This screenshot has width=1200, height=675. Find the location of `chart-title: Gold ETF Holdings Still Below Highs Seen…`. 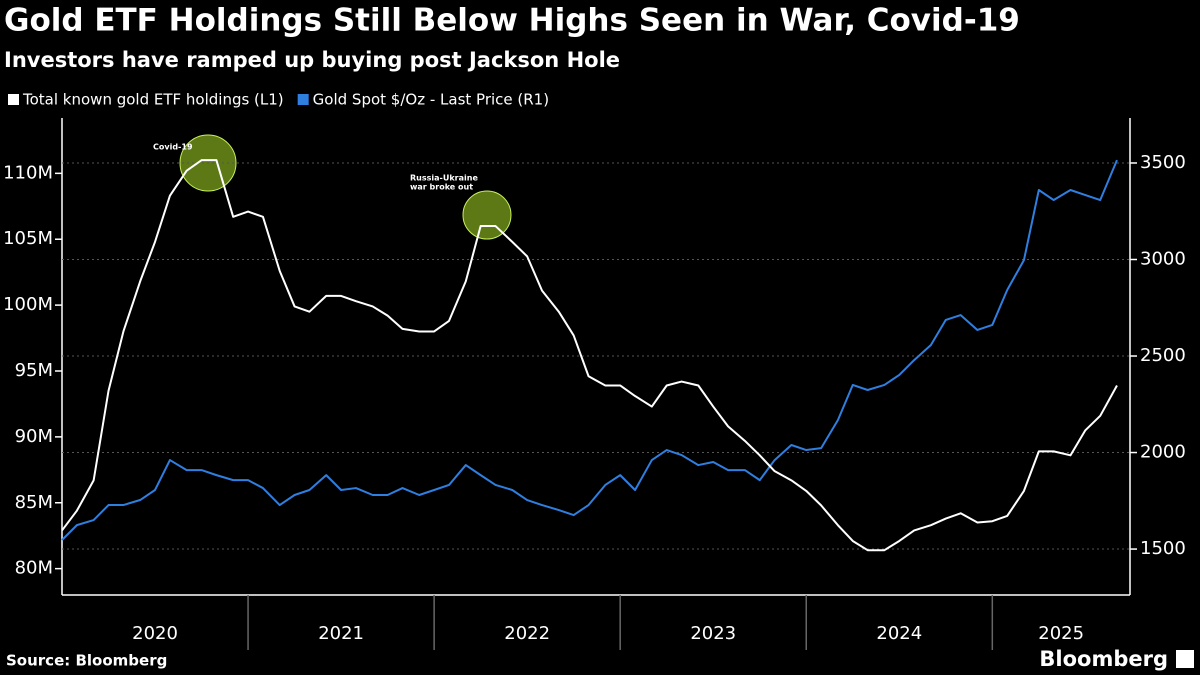

chart-title: Gold ETF Holdings Still Below Highs Seen… is located at coordinates (512, 21).